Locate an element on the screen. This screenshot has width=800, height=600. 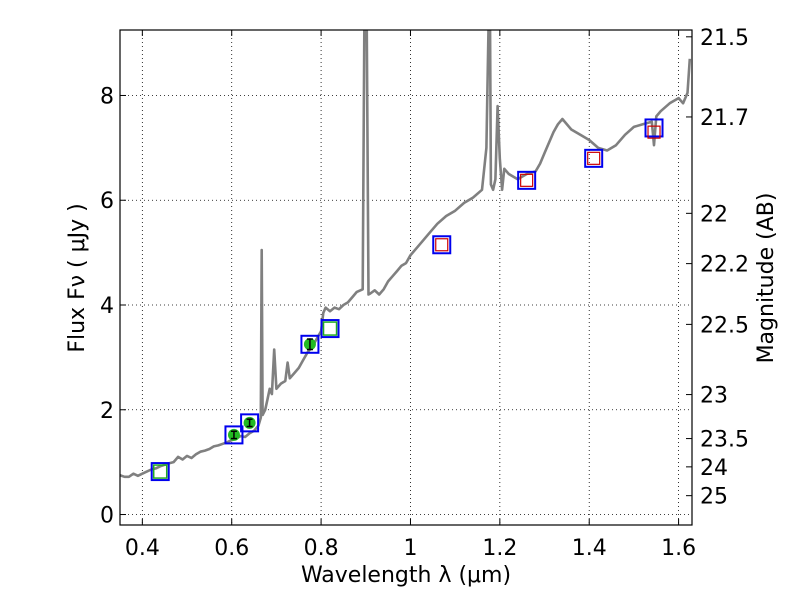
magnitude-tick-label: 23 is located at coordinates (714, 396).